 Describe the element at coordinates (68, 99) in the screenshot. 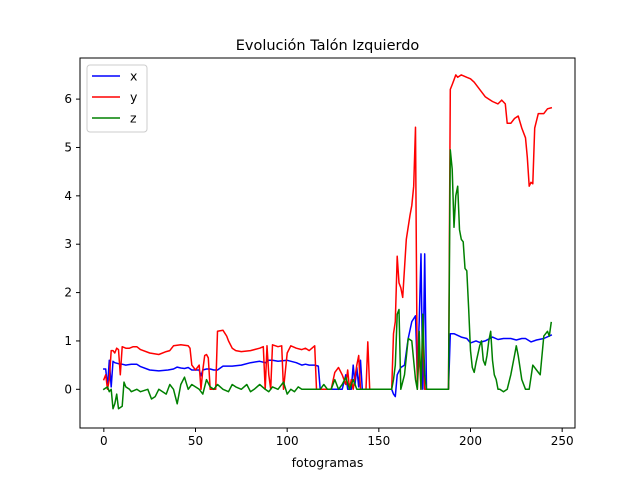

I see `y-tick-label: 6` at that location.